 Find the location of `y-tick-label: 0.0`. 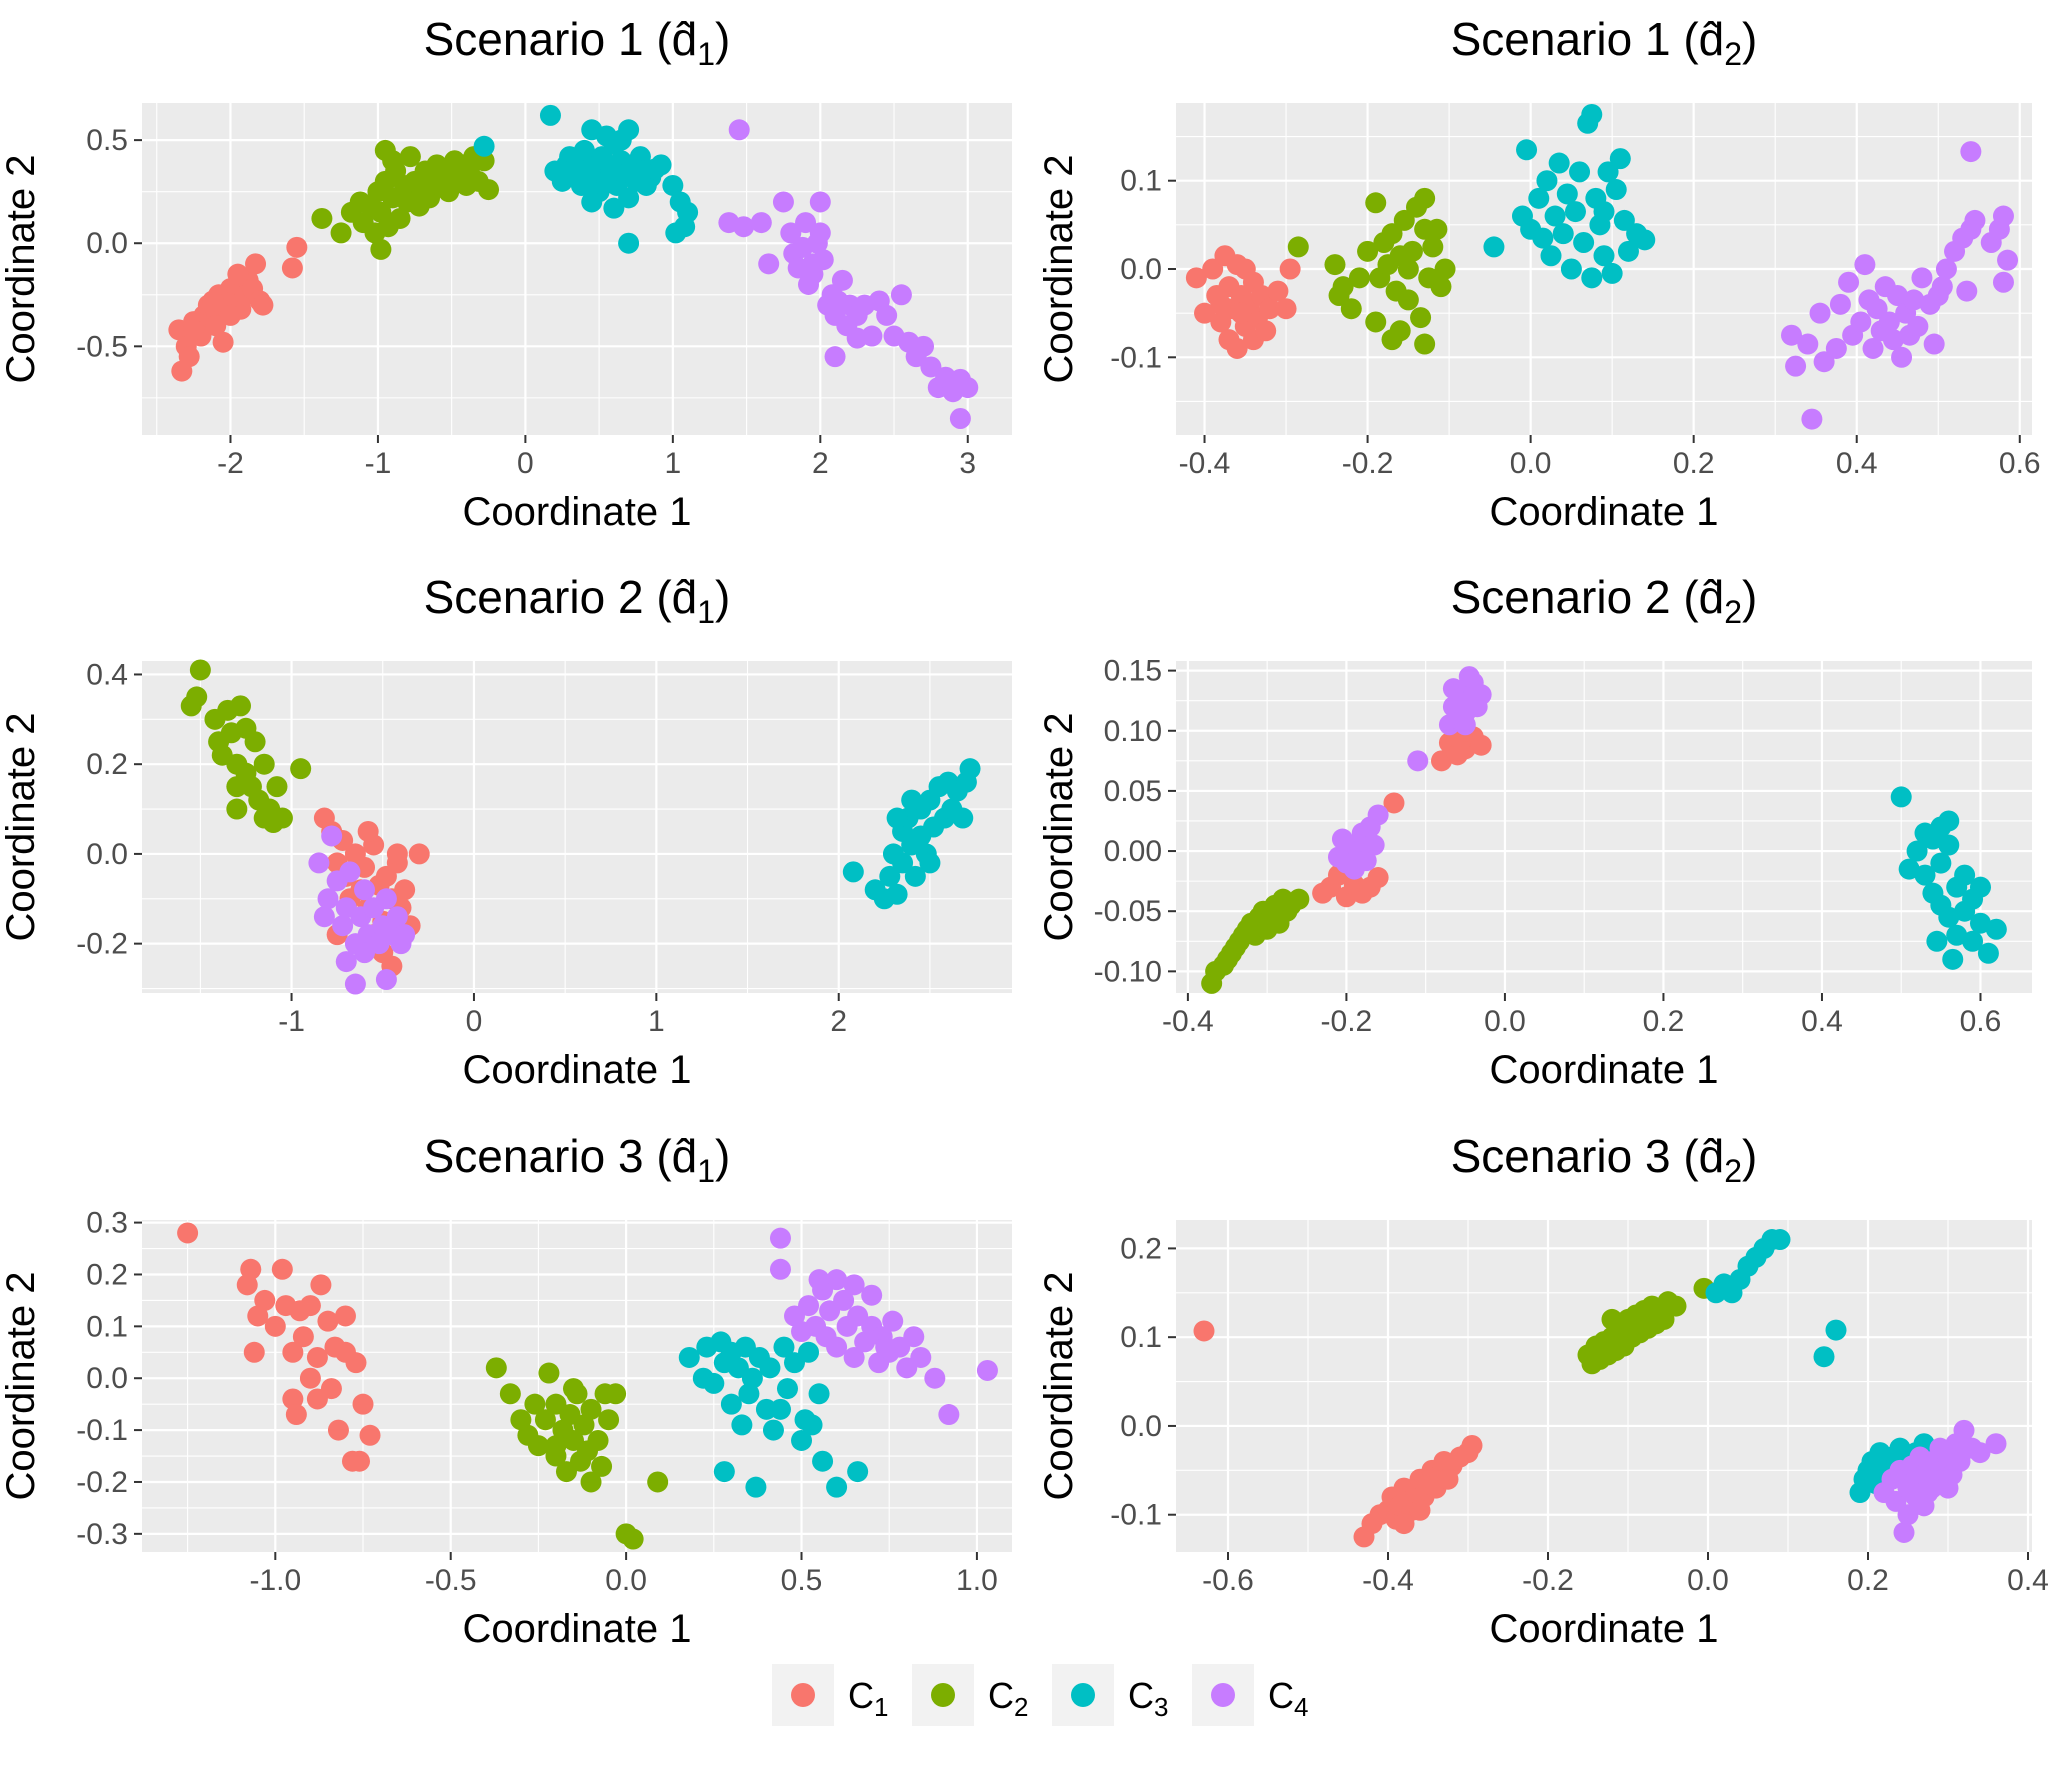

y-tick-label: 0.0 is located at coordinates (1141, 1426).